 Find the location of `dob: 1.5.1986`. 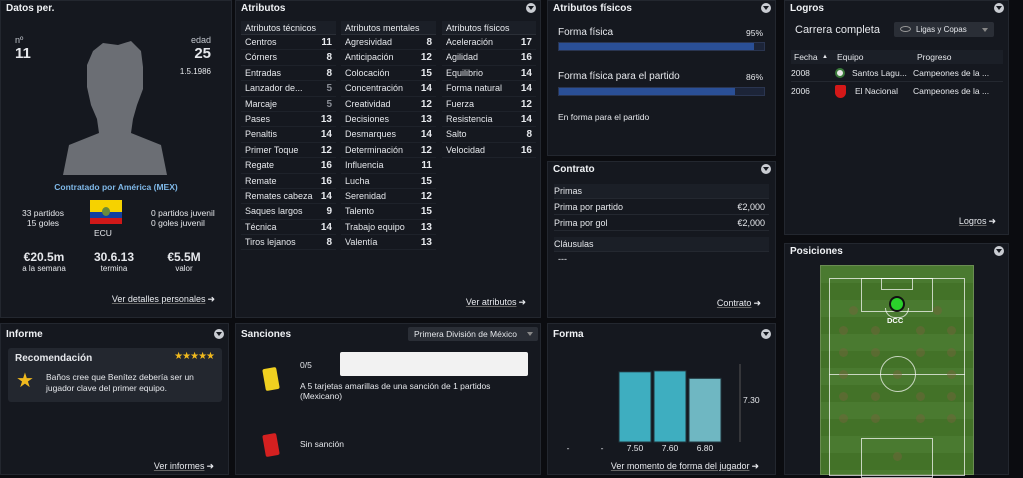

dob: 1.5.1986 is located at coordinates (195, 71).